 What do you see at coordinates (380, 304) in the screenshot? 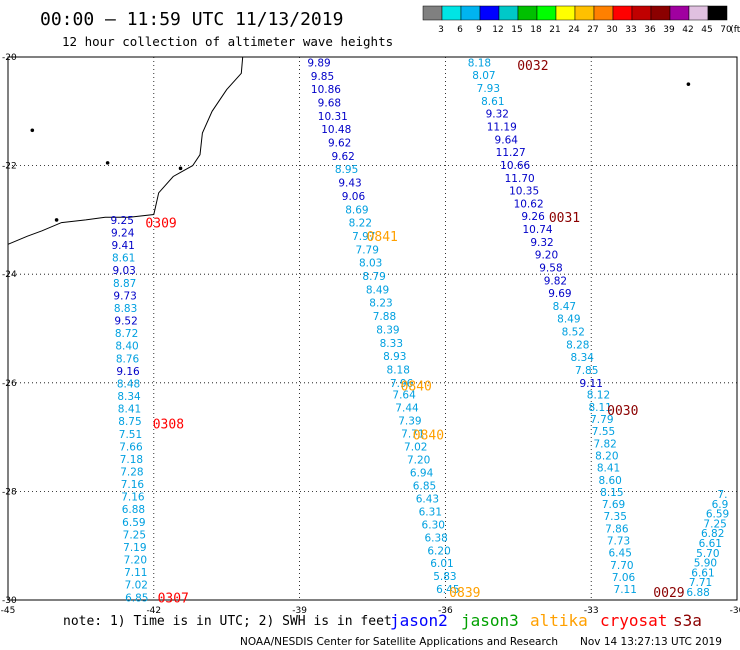
I see `wave-height-label: 8.23` at bounding box center [380, 304].